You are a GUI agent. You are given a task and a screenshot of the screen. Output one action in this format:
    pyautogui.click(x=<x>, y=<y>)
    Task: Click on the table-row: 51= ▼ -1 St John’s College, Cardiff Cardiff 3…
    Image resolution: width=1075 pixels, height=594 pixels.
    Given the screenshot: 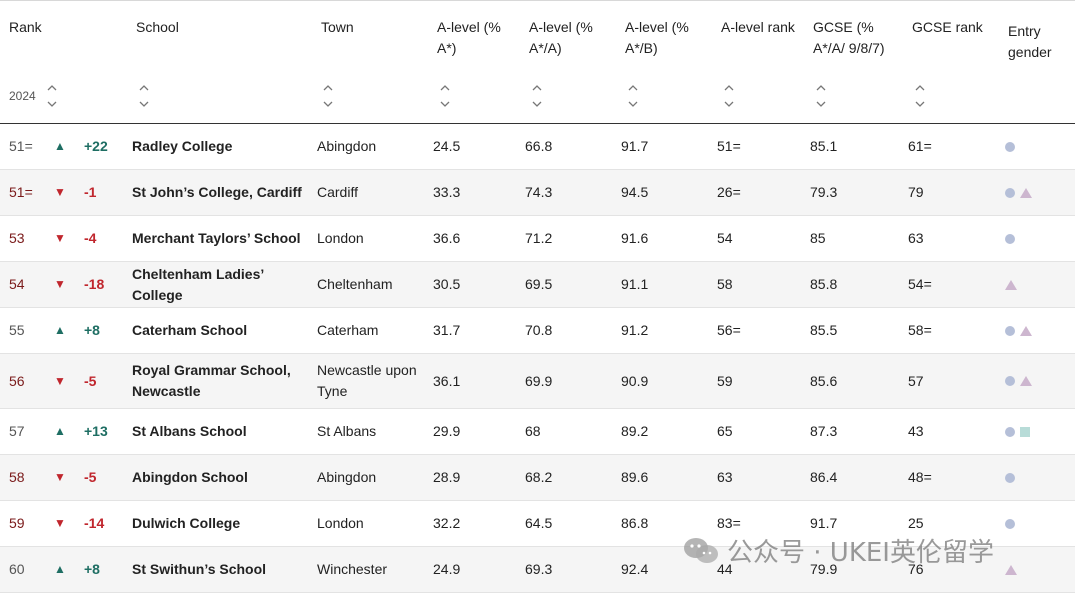 What is the action you would take?
    pyautogui.click(x=537, y=193)
    